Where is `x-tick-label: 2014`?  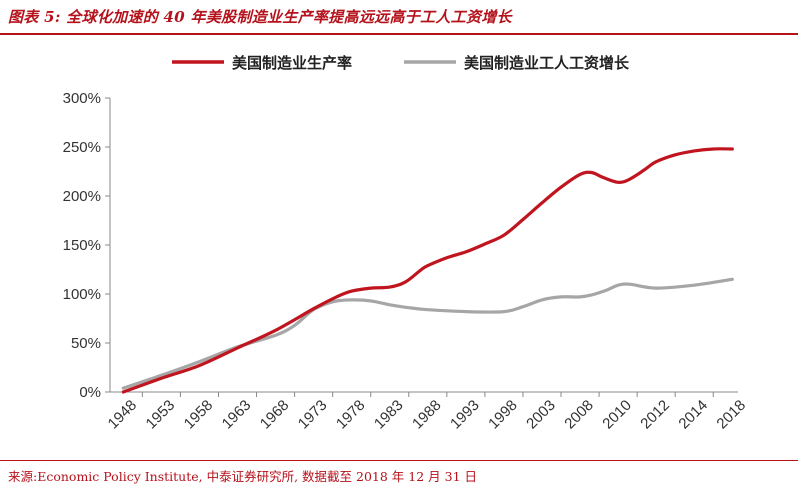
x-tick-label: 2014 is located at coordinates (693, 415).